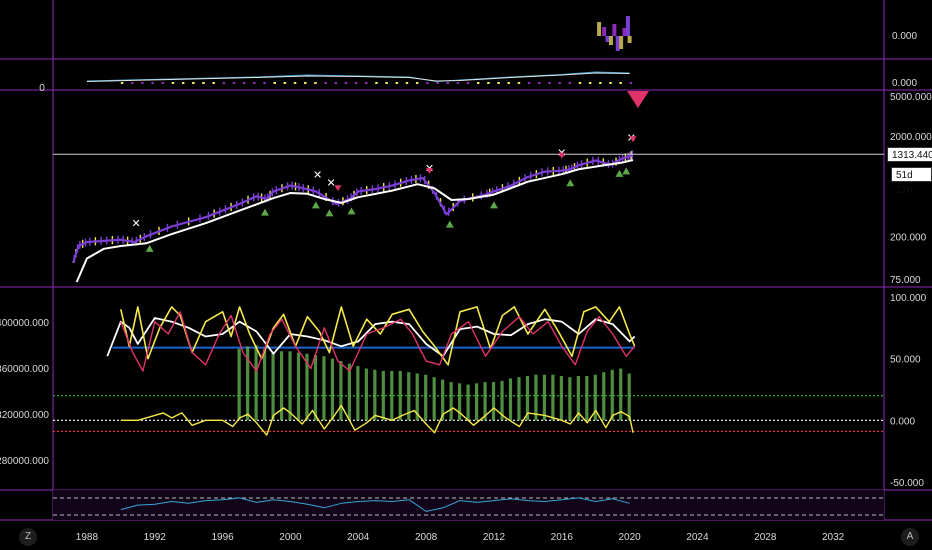 This screenshot has height=550, width=932. I want to click on oscillator-y-tick: 50.000, so click(905, 360).